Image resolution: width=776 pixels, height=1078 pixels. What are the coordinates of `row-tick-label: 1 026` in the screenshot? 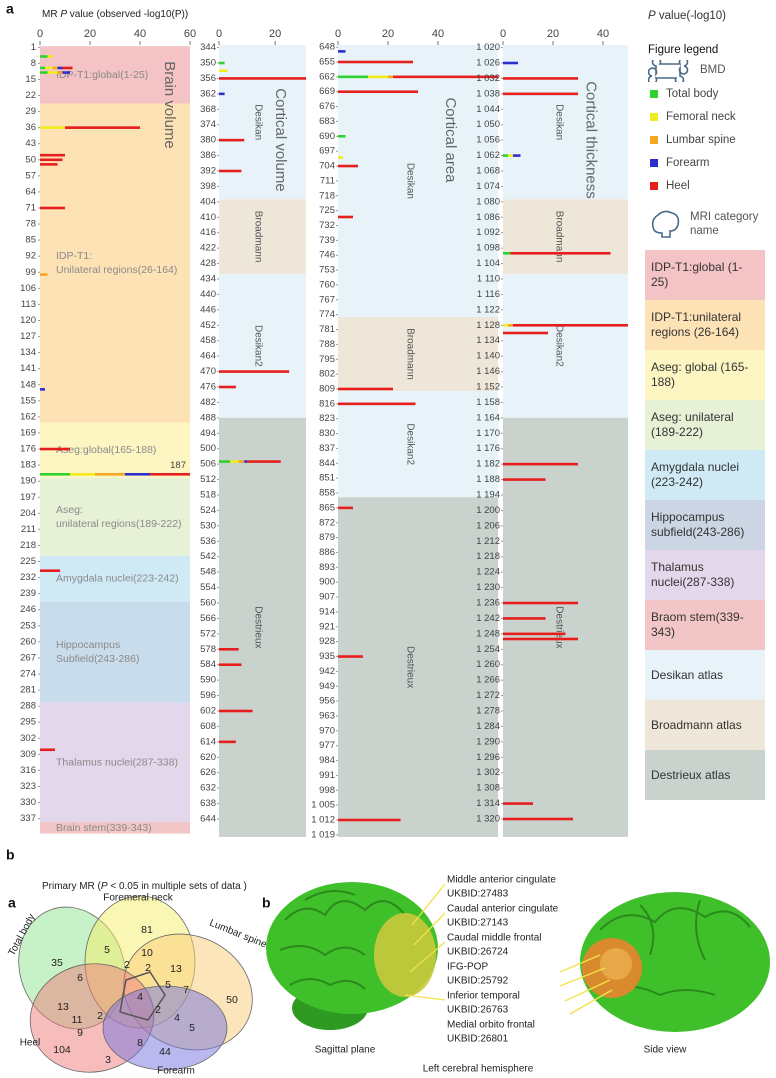 It's located at (488, 63).